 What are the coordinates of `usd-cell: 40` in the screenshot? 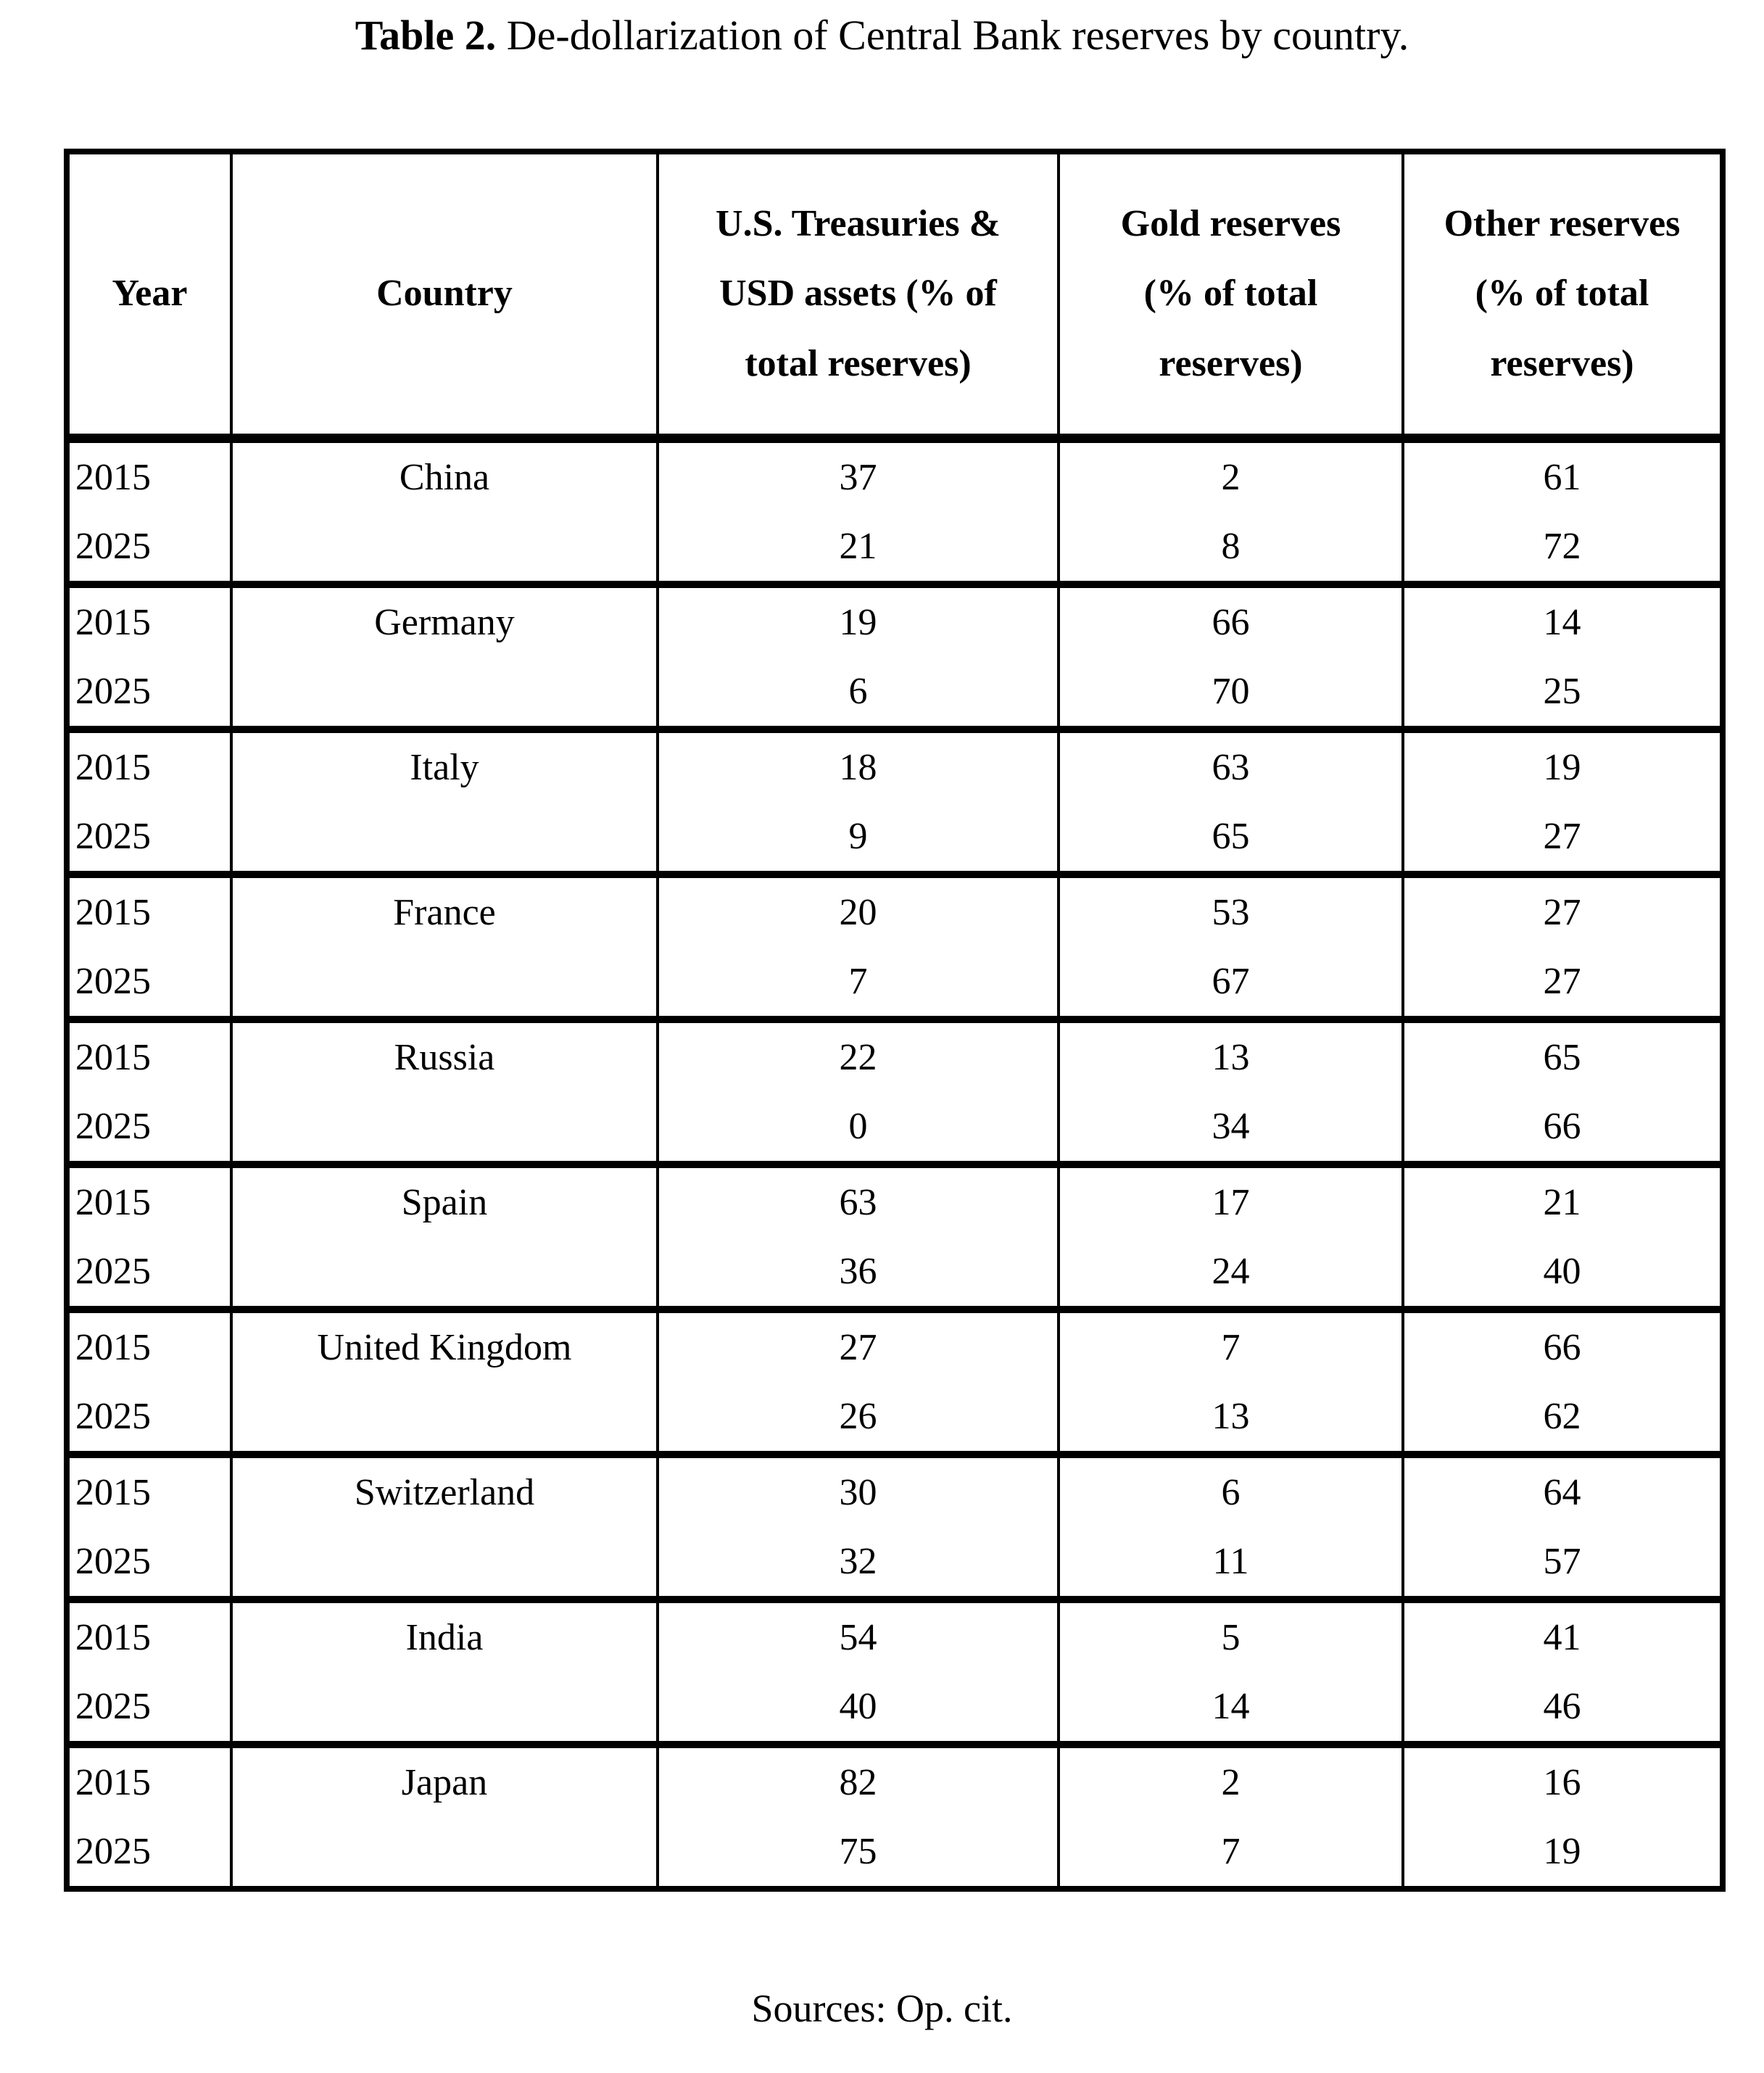 It's located at (857, 1709).